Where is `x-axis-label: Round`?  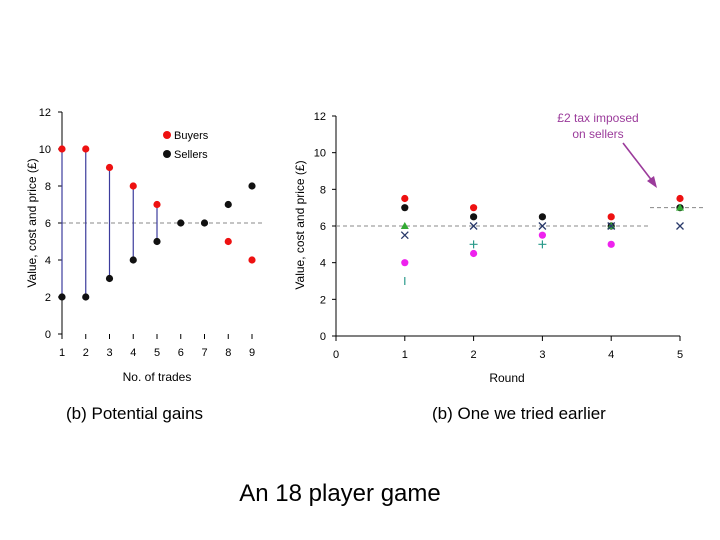
x-axis-label: Round is located at coordinates (506, 378).